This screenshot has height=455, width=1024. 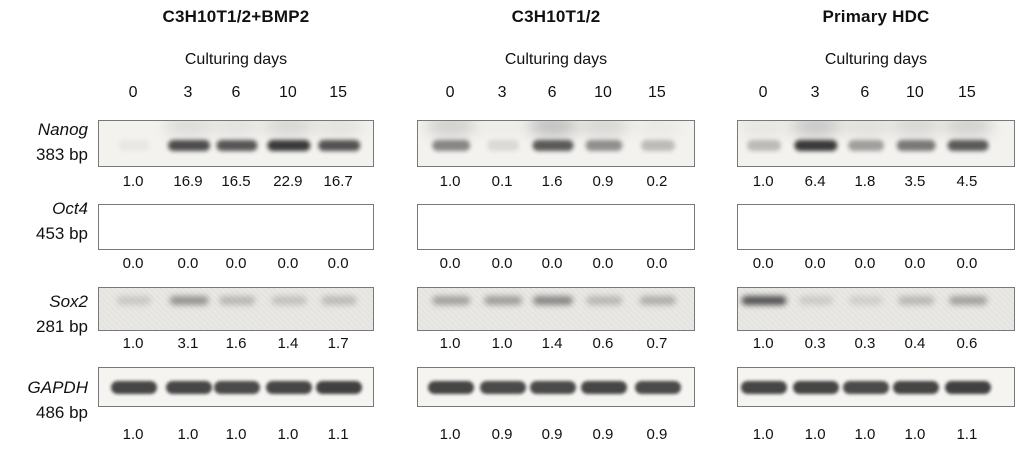 What do you see at coordinates (68, 301) in the screenshot?
I see `gene-name: Sox2` at bounding box center [68, 301].